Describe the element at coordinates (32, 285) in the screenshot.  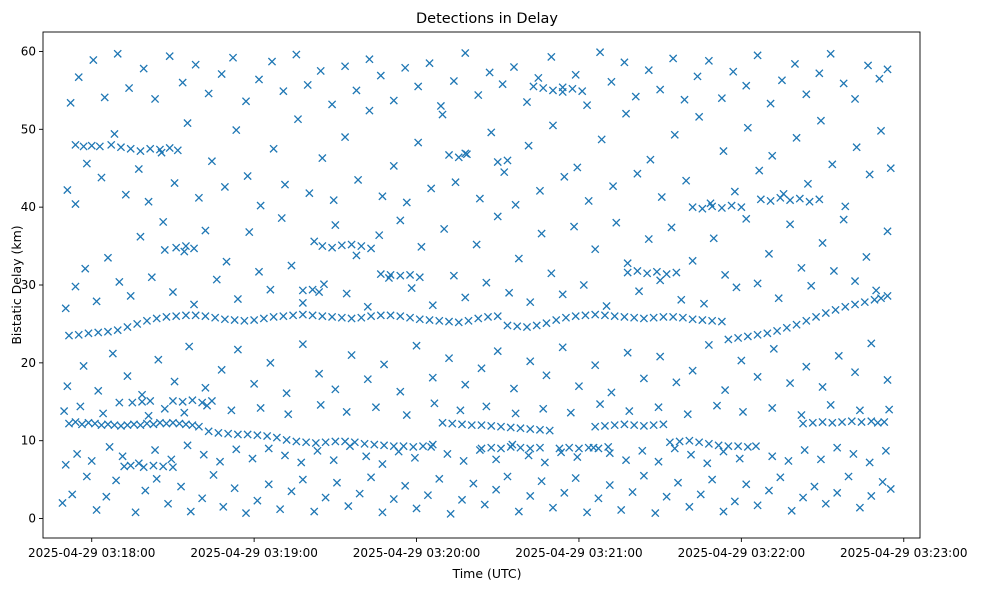
I see `y-axis: 0 10 20 30 40 50 60` at that location.